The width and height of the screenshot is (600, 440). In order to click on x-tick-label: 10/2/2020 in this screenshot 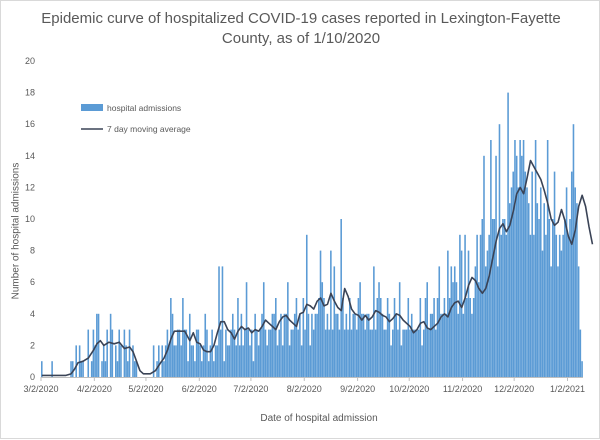, I will do `click(409, 389)`.